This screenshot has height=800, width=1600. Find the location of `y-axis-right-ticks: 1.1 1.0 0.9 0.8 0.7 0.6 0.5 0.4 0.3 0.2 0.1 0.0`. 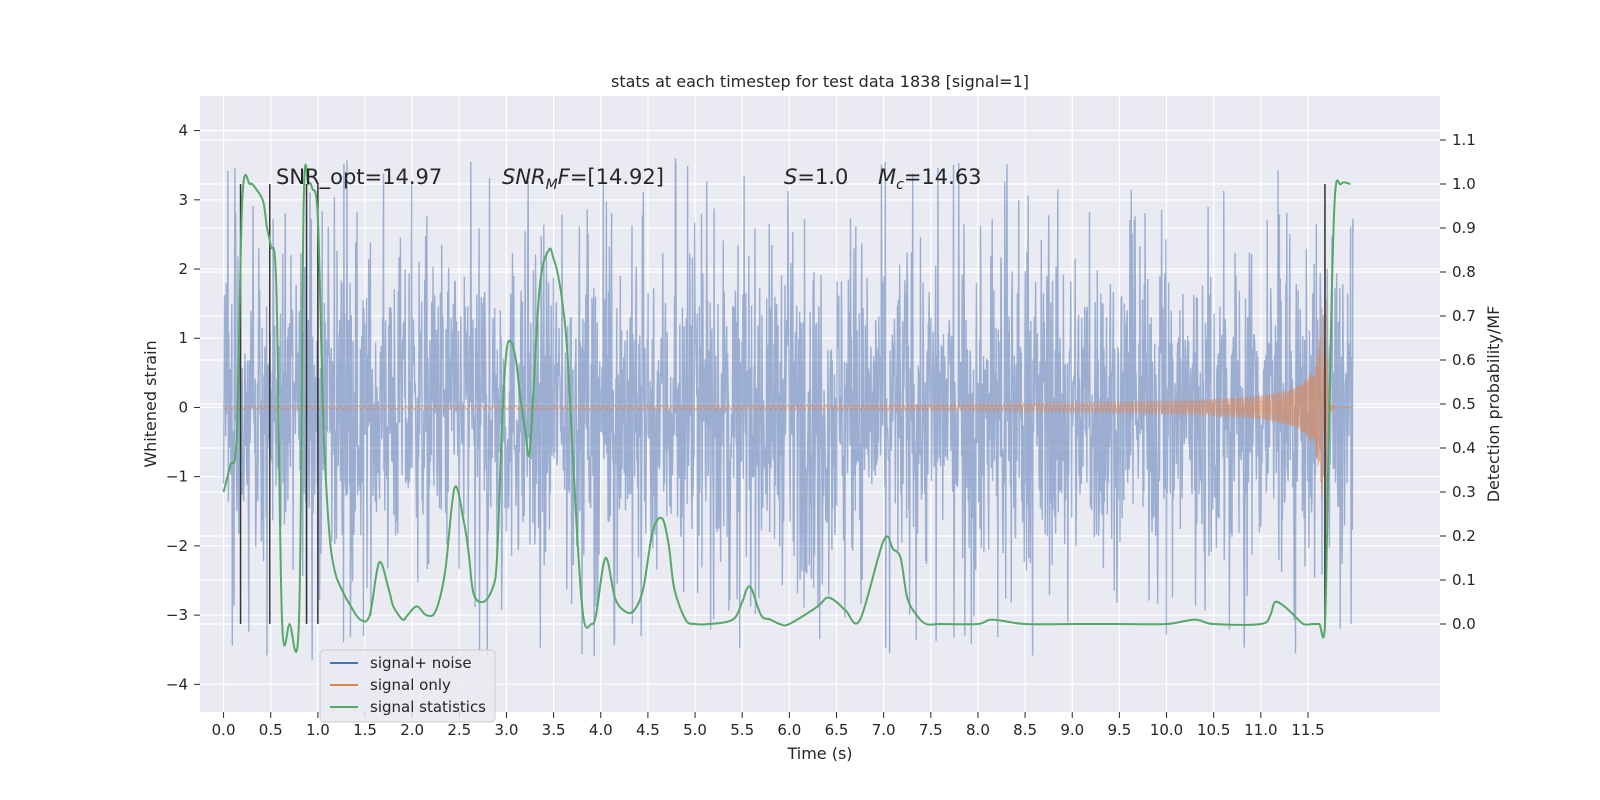

y-axis-right-ticks: 1.1 1.0 0.9 0.8 0.7 0.6 0.5 0.4 0.3 0.2 0.1 0.0 is located at coordinates (1458, 382).